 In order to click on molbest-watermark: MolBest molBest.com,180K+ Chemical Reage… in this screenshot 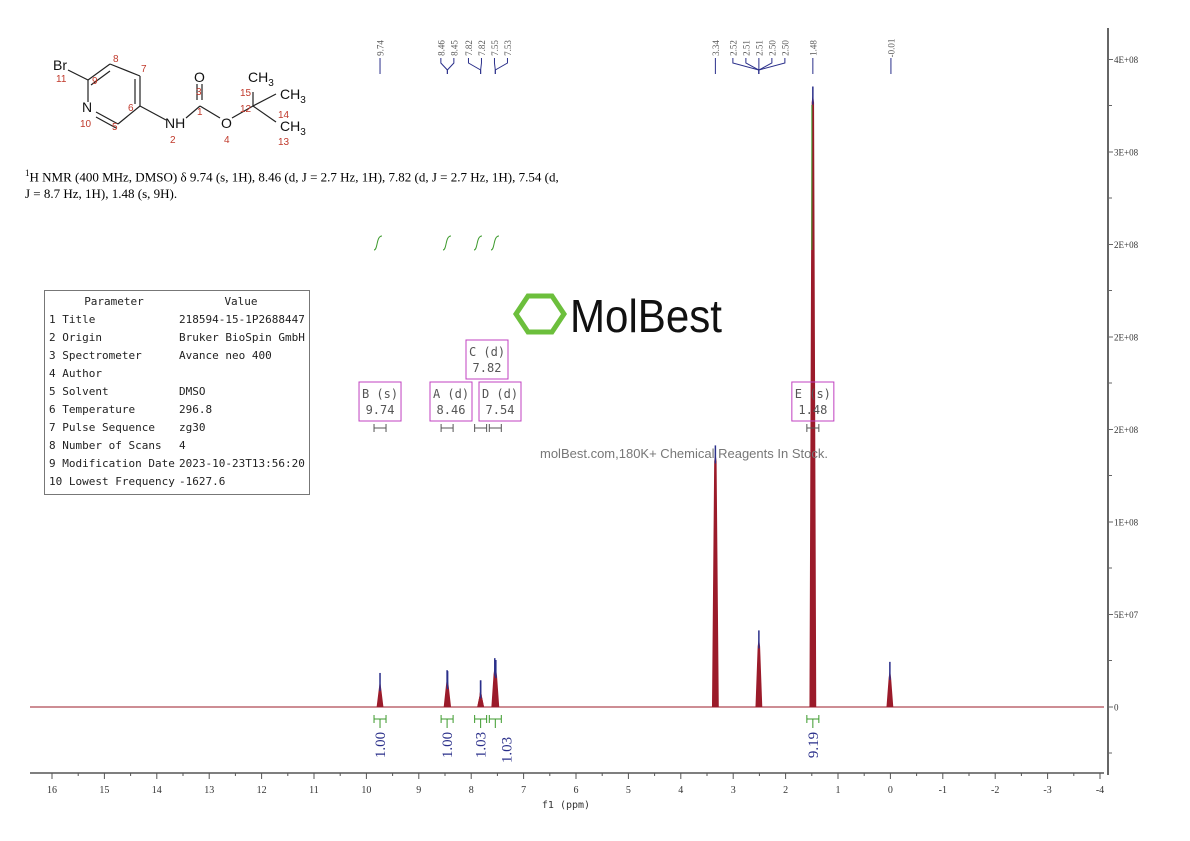, I will do `click(670, 375)`.